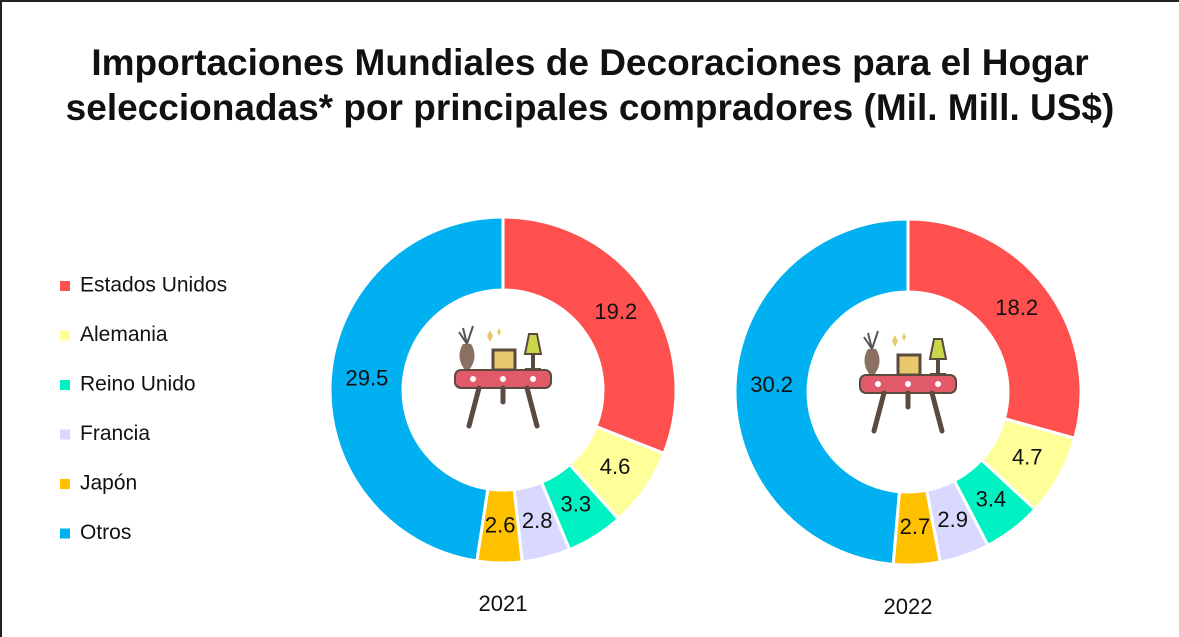  What do you see at coordinates (105, 532) in the screenshot?
I see `legend-label: Otros` at bounding box center [105, 532].